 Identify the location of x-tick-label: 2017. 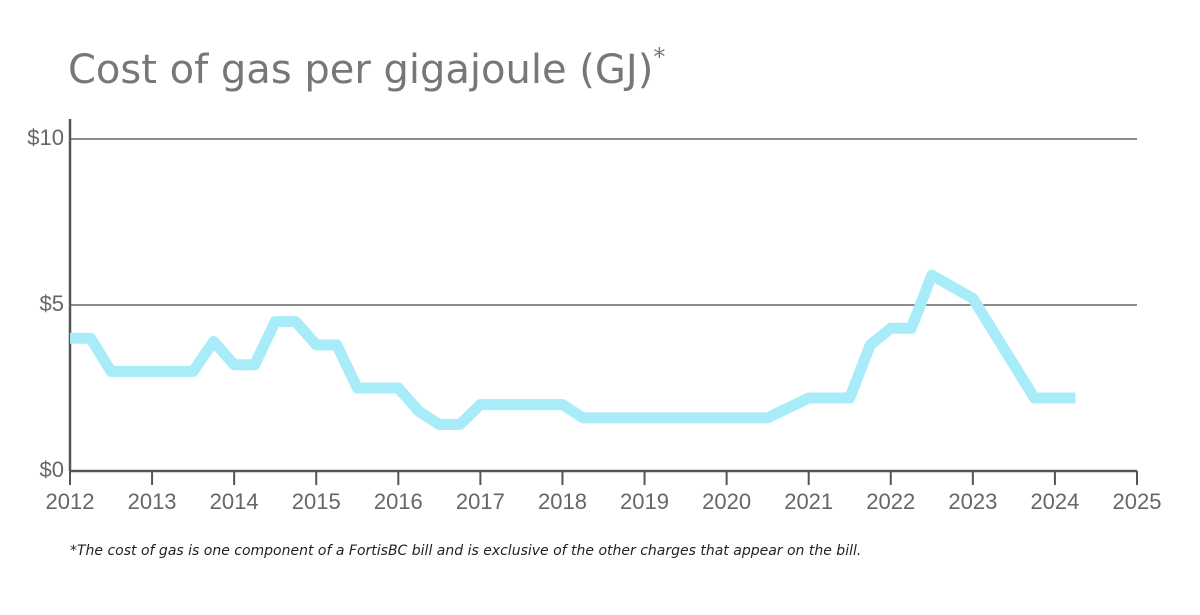
(480, 501).